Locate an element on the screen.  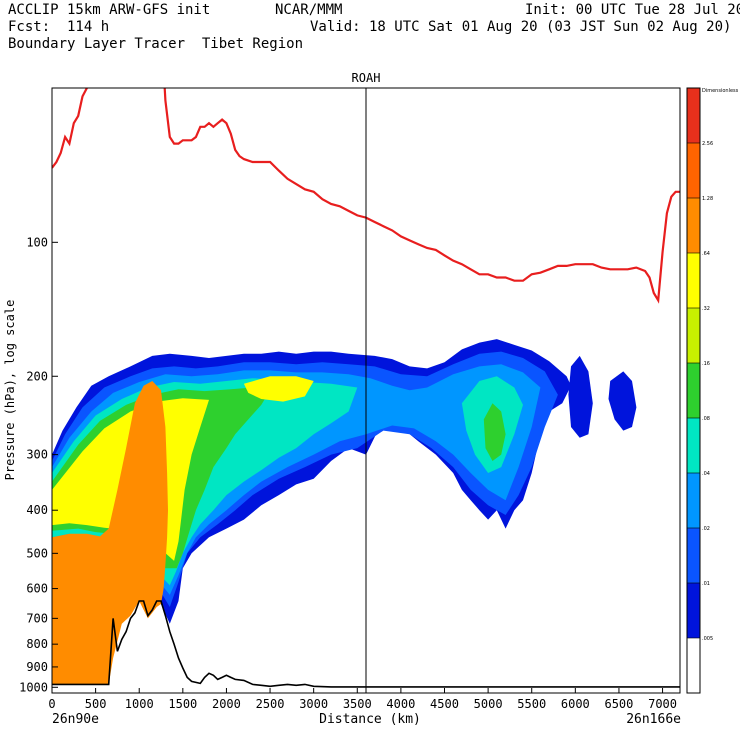
x-tick-label: 3000 is located at coordinates (313, 704).